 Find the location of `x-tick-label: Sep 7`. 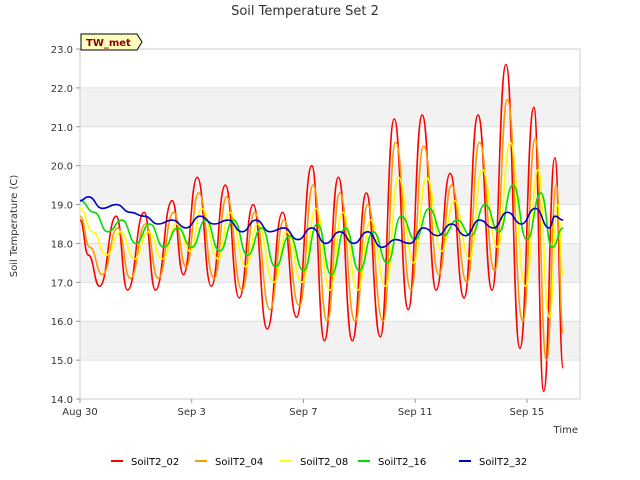

x-tick-label: Sep 7 is located at coordinates (303, 412).